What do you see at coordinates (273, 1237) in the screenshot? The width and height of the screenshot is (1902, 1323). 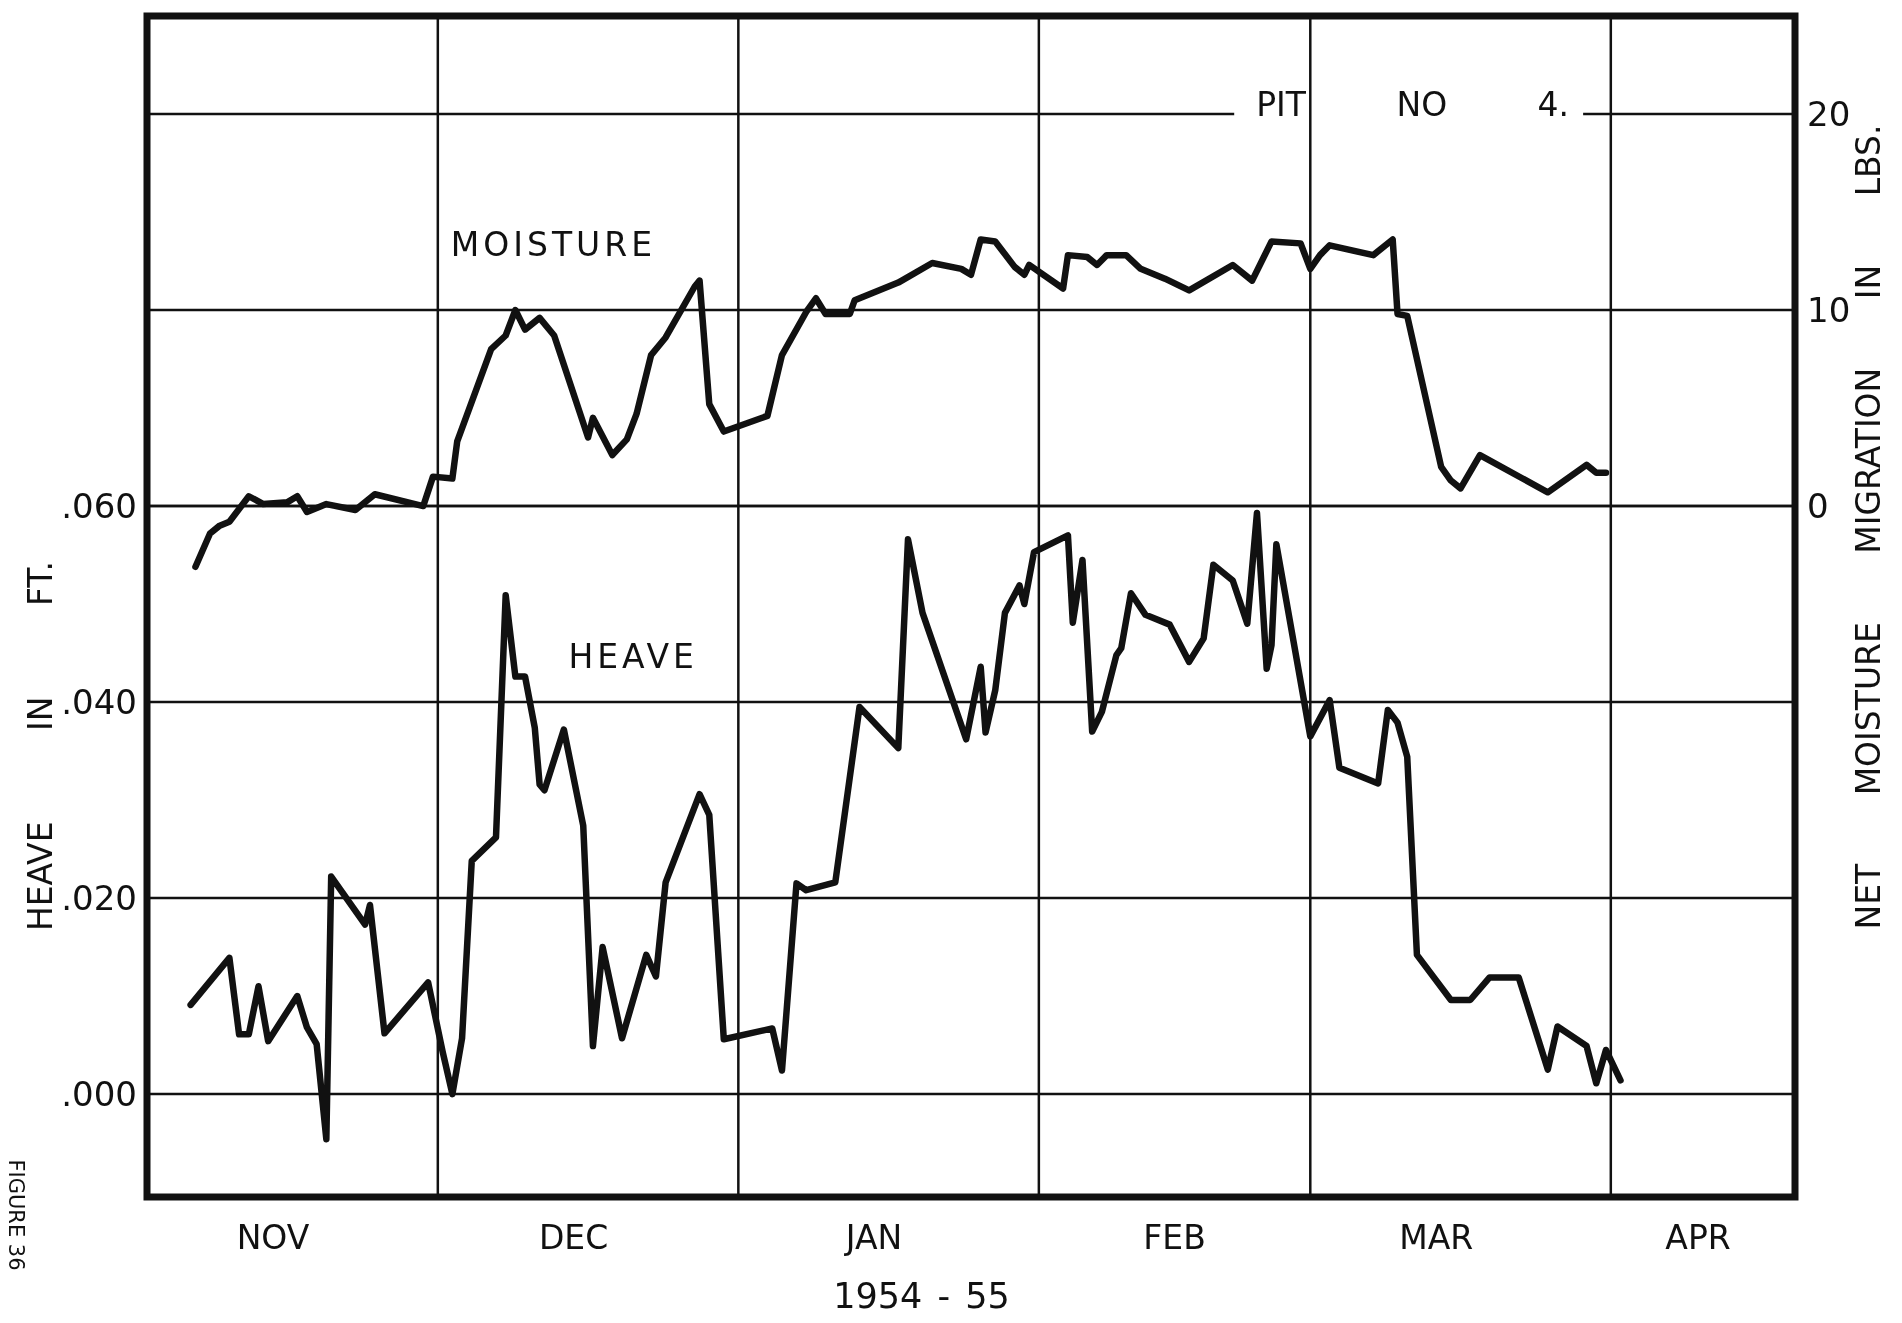 I see `x-tick-label: NOV` at bounding box center [273, 1237].